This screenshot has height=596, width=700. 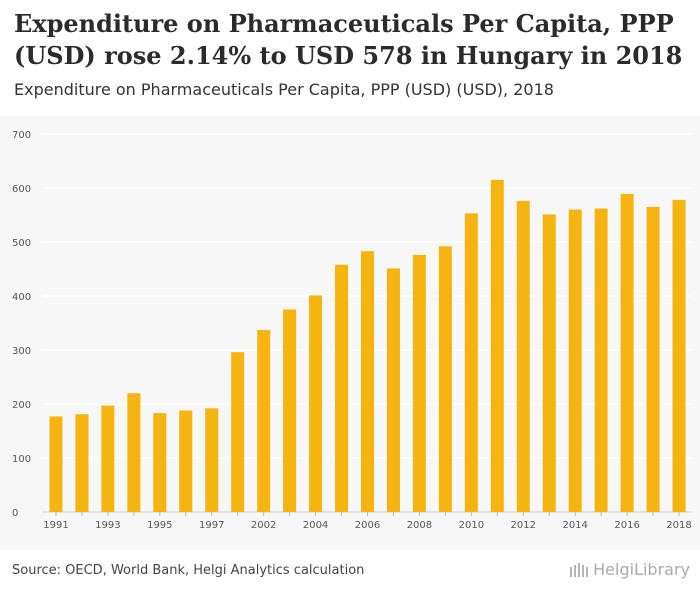 What do you see at coordinates (211, 525) in the screenshot?
I see `x-tick-label: 1997` at bounding box center [211, 525].